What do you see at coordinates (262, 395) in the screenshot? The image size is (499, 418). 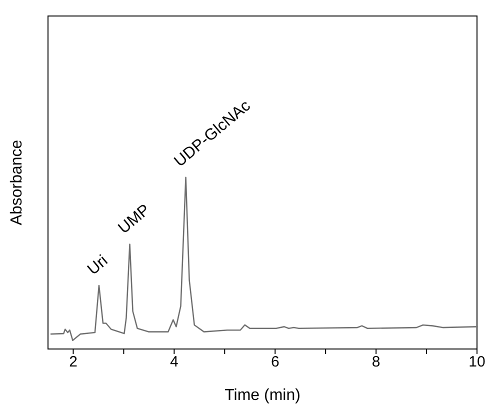 I see `x-axis-title: Time (min)` at bounding box center [262, 395].